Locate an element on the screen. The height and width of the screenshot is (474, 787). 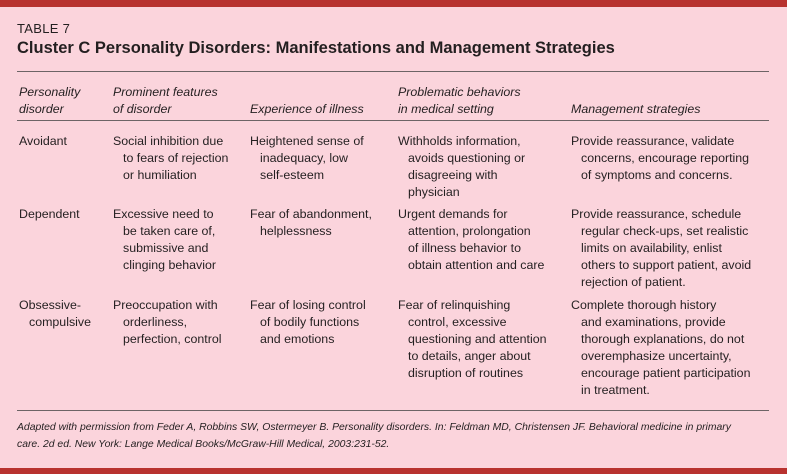
header-line: Prominent features is located at coordinates (165, 92).